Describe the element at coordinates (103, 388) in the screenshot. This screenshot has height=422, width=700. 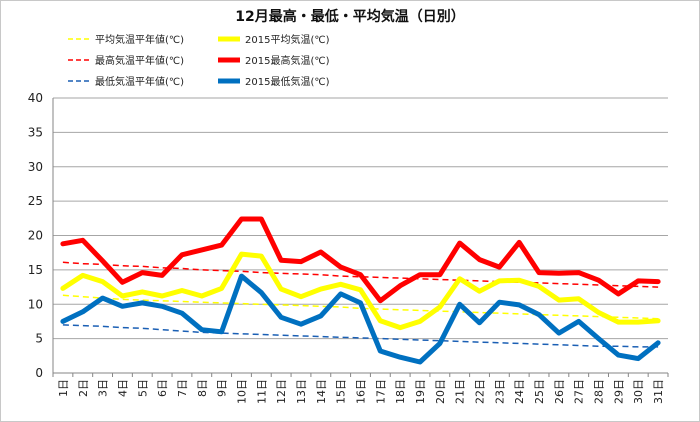
I see `x-tick-label: 3日` at that location.